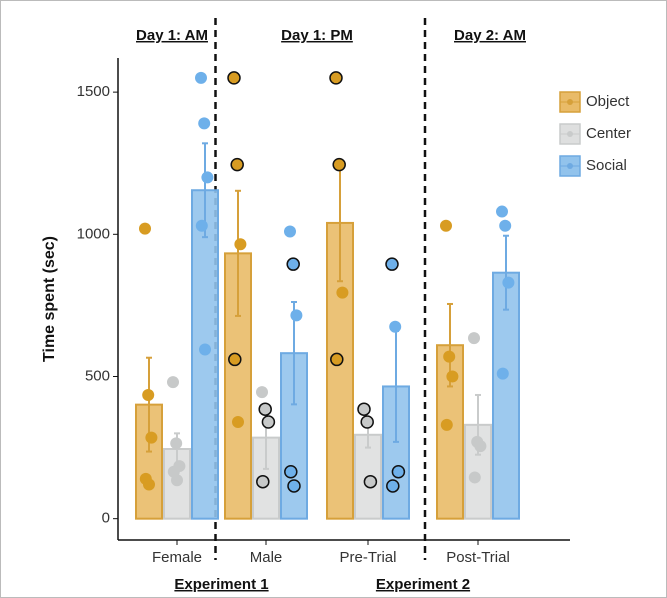 The height and width of the screenshot is (598, 667). What do you see at coordinates (423, 584) in the screenshot?
I see `experiment-label: Experiment 2` at bounding box center [423, 584].